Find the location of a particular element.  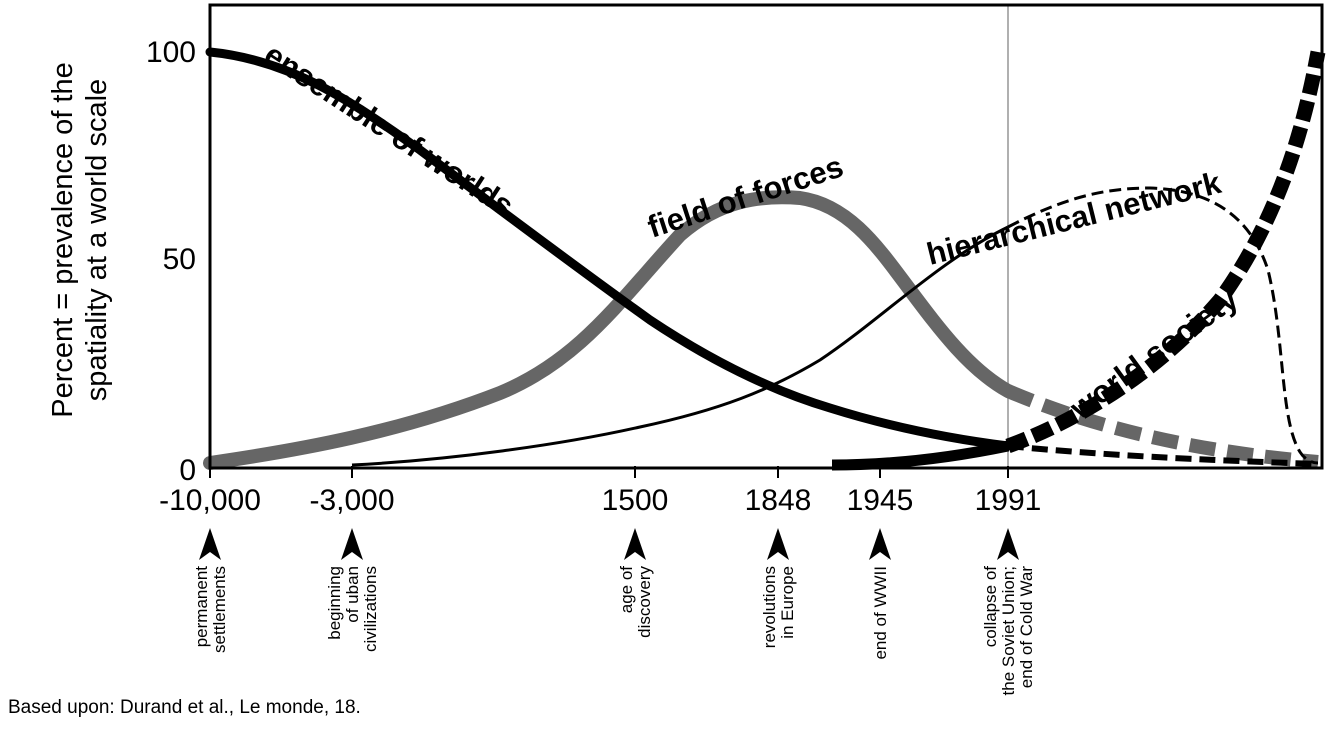

x-tick-label-4: 1945 is located at coordinates (880, 500).